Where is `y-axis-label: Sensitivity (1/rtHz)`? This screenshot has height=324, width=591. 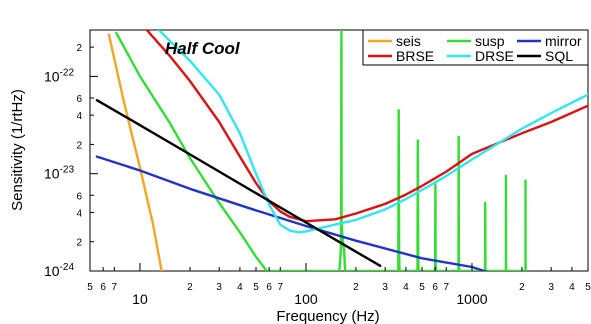
y-axis-label: Sensitivity (1/rtHz) is located at coordinates (17, 150).